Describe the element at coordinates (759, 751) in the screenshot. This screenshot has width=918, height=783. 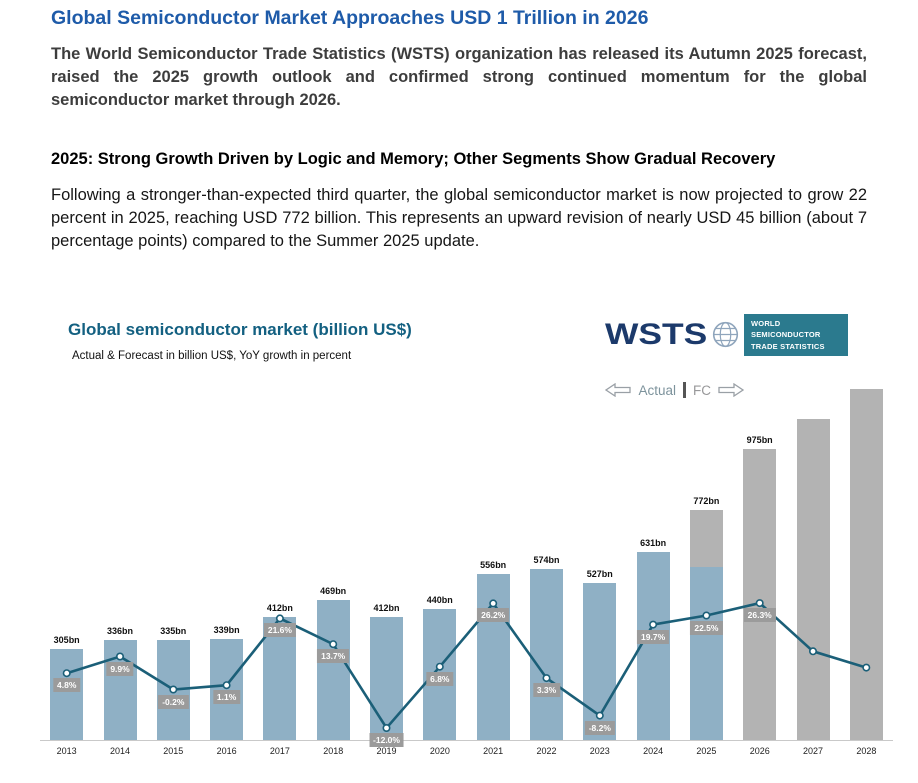
I see `year-label: 2026` at that location.